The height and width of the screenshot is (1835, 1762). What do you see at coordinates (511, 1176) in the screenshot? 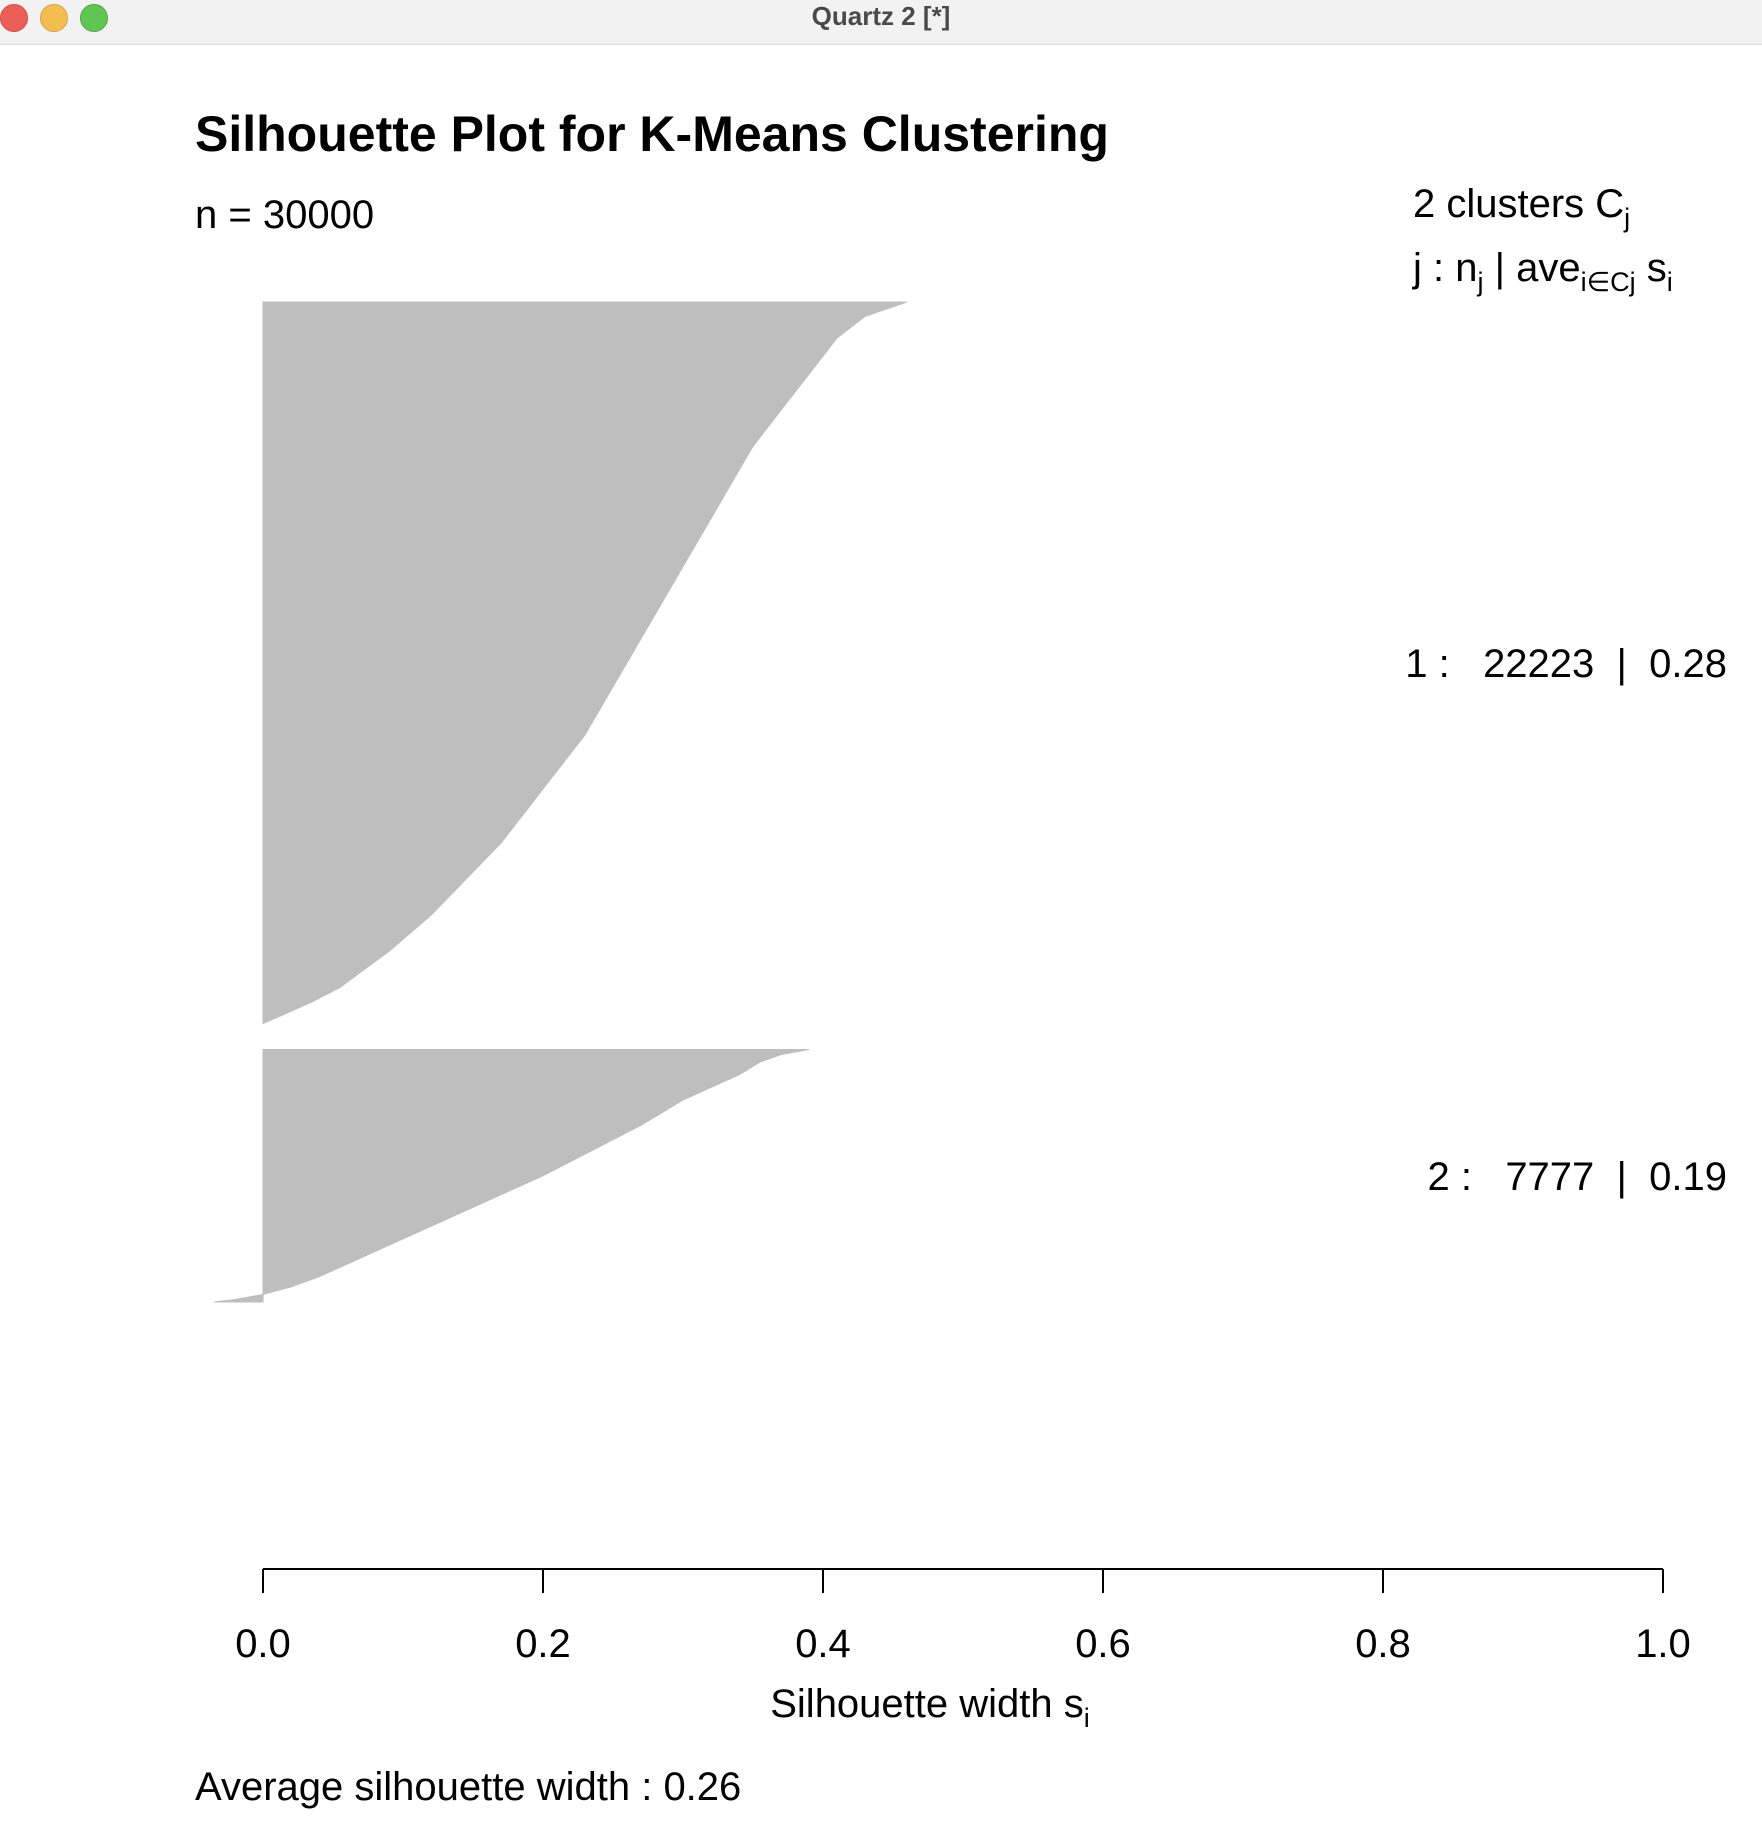
I see `cluster-2-silhouette-bars` at bounding box center [511, 1176].